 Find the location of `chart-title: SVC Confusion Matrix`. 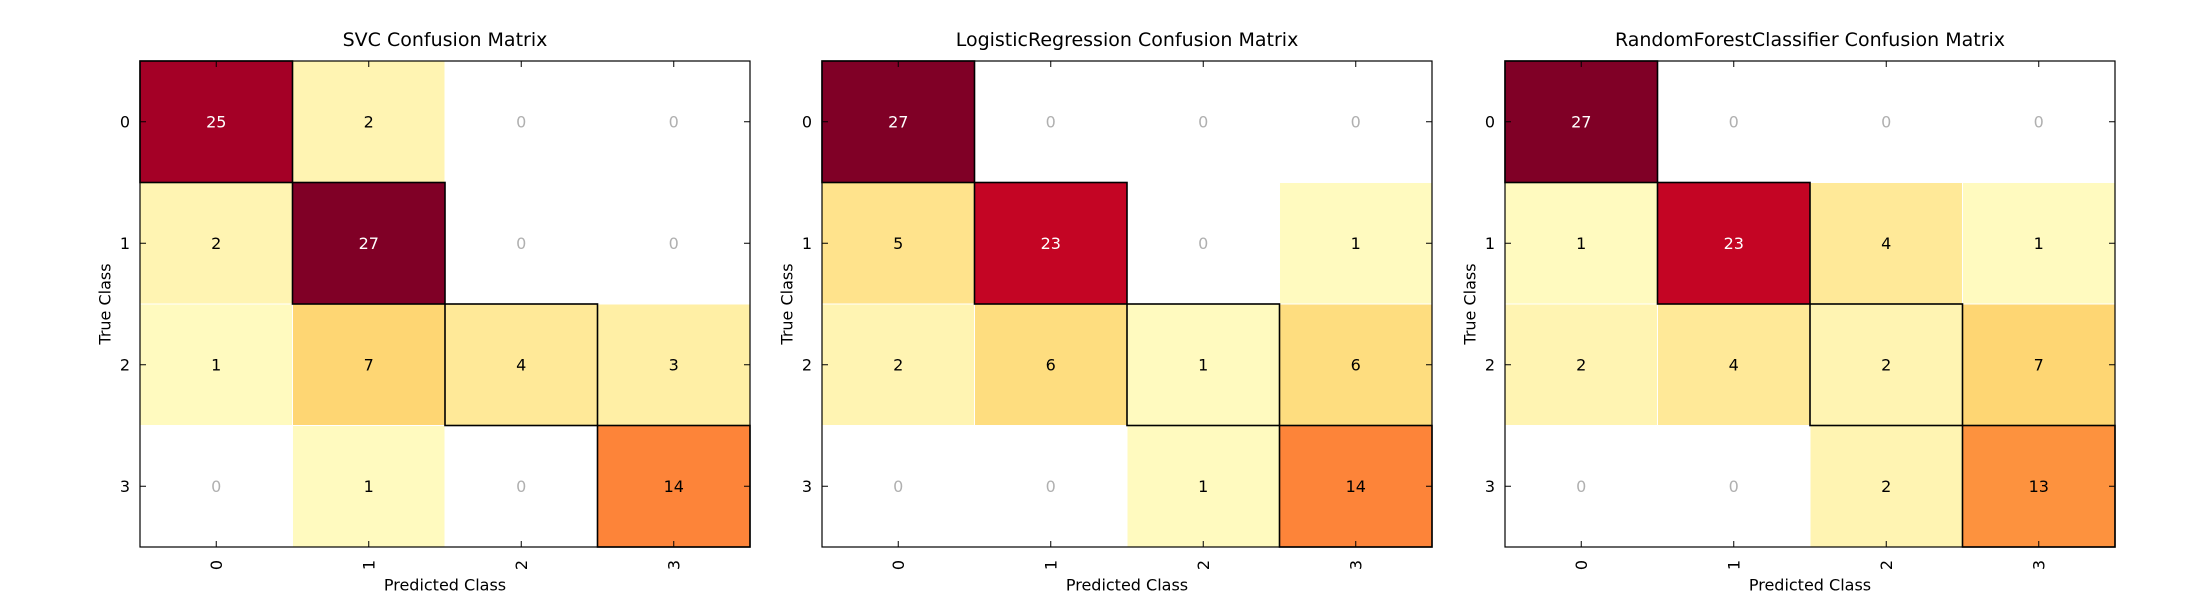

chart-title: SVC Confusion Matrix is located at coordinates (445, 40).